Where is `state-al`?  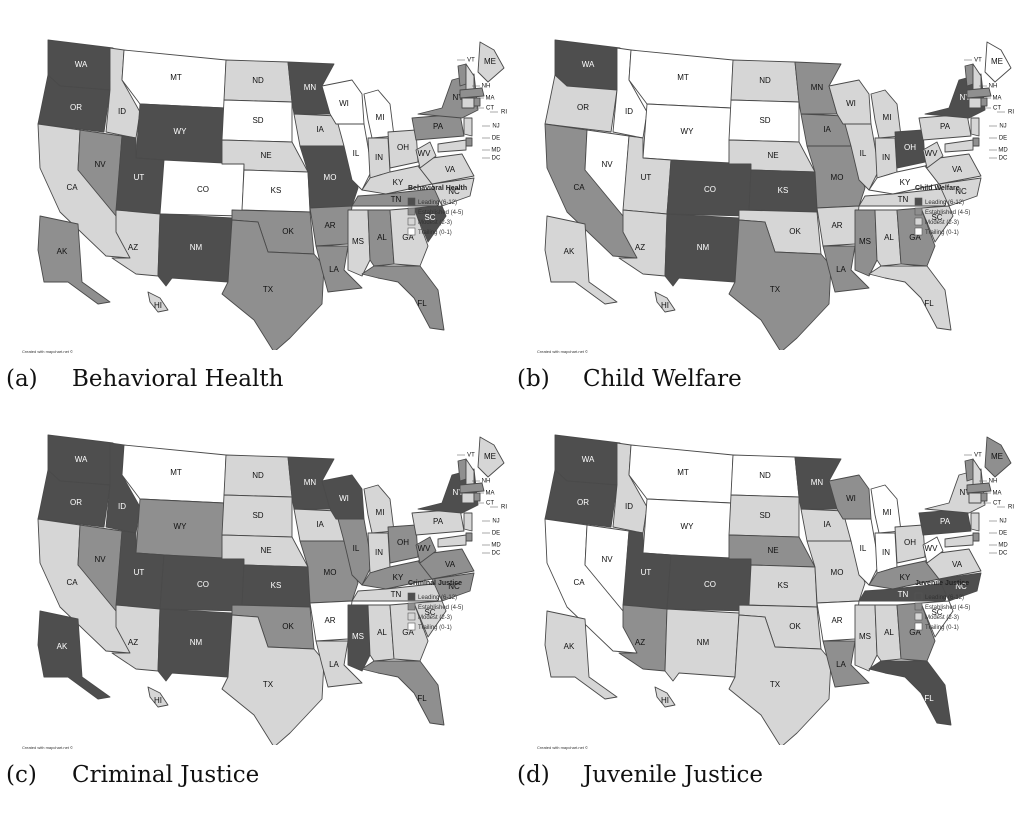
state-al is located at coordinates (888, 633).